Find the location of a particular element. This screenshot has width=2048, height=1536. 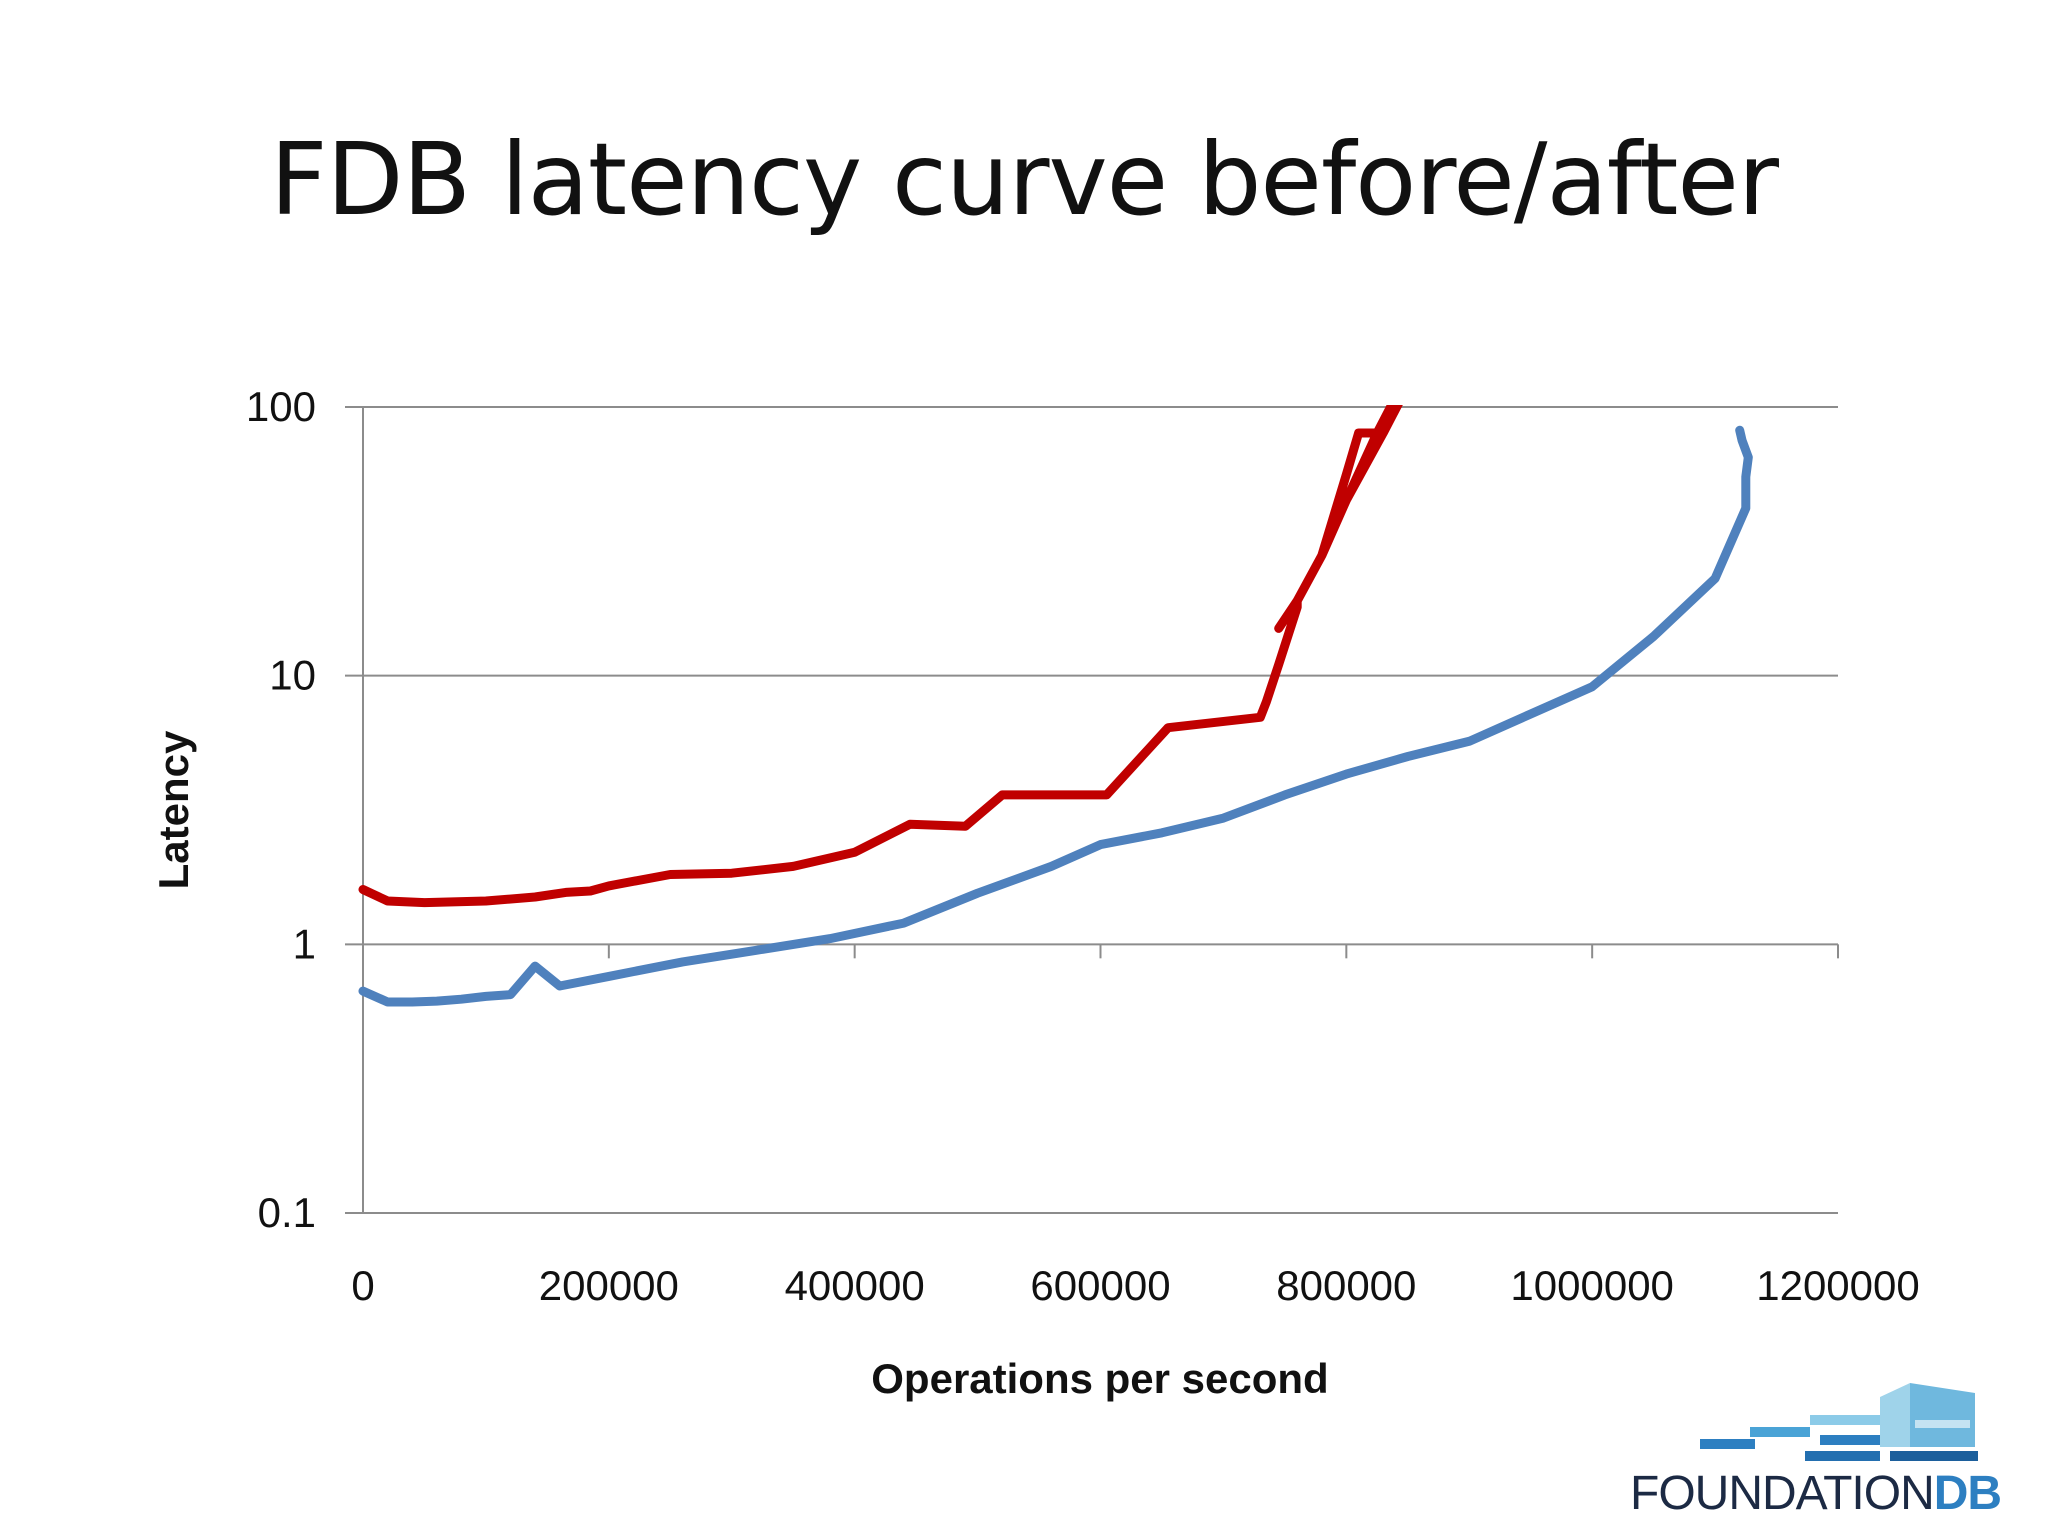

x-tick-label: 600000 is located at coordinates (1100, 1285).